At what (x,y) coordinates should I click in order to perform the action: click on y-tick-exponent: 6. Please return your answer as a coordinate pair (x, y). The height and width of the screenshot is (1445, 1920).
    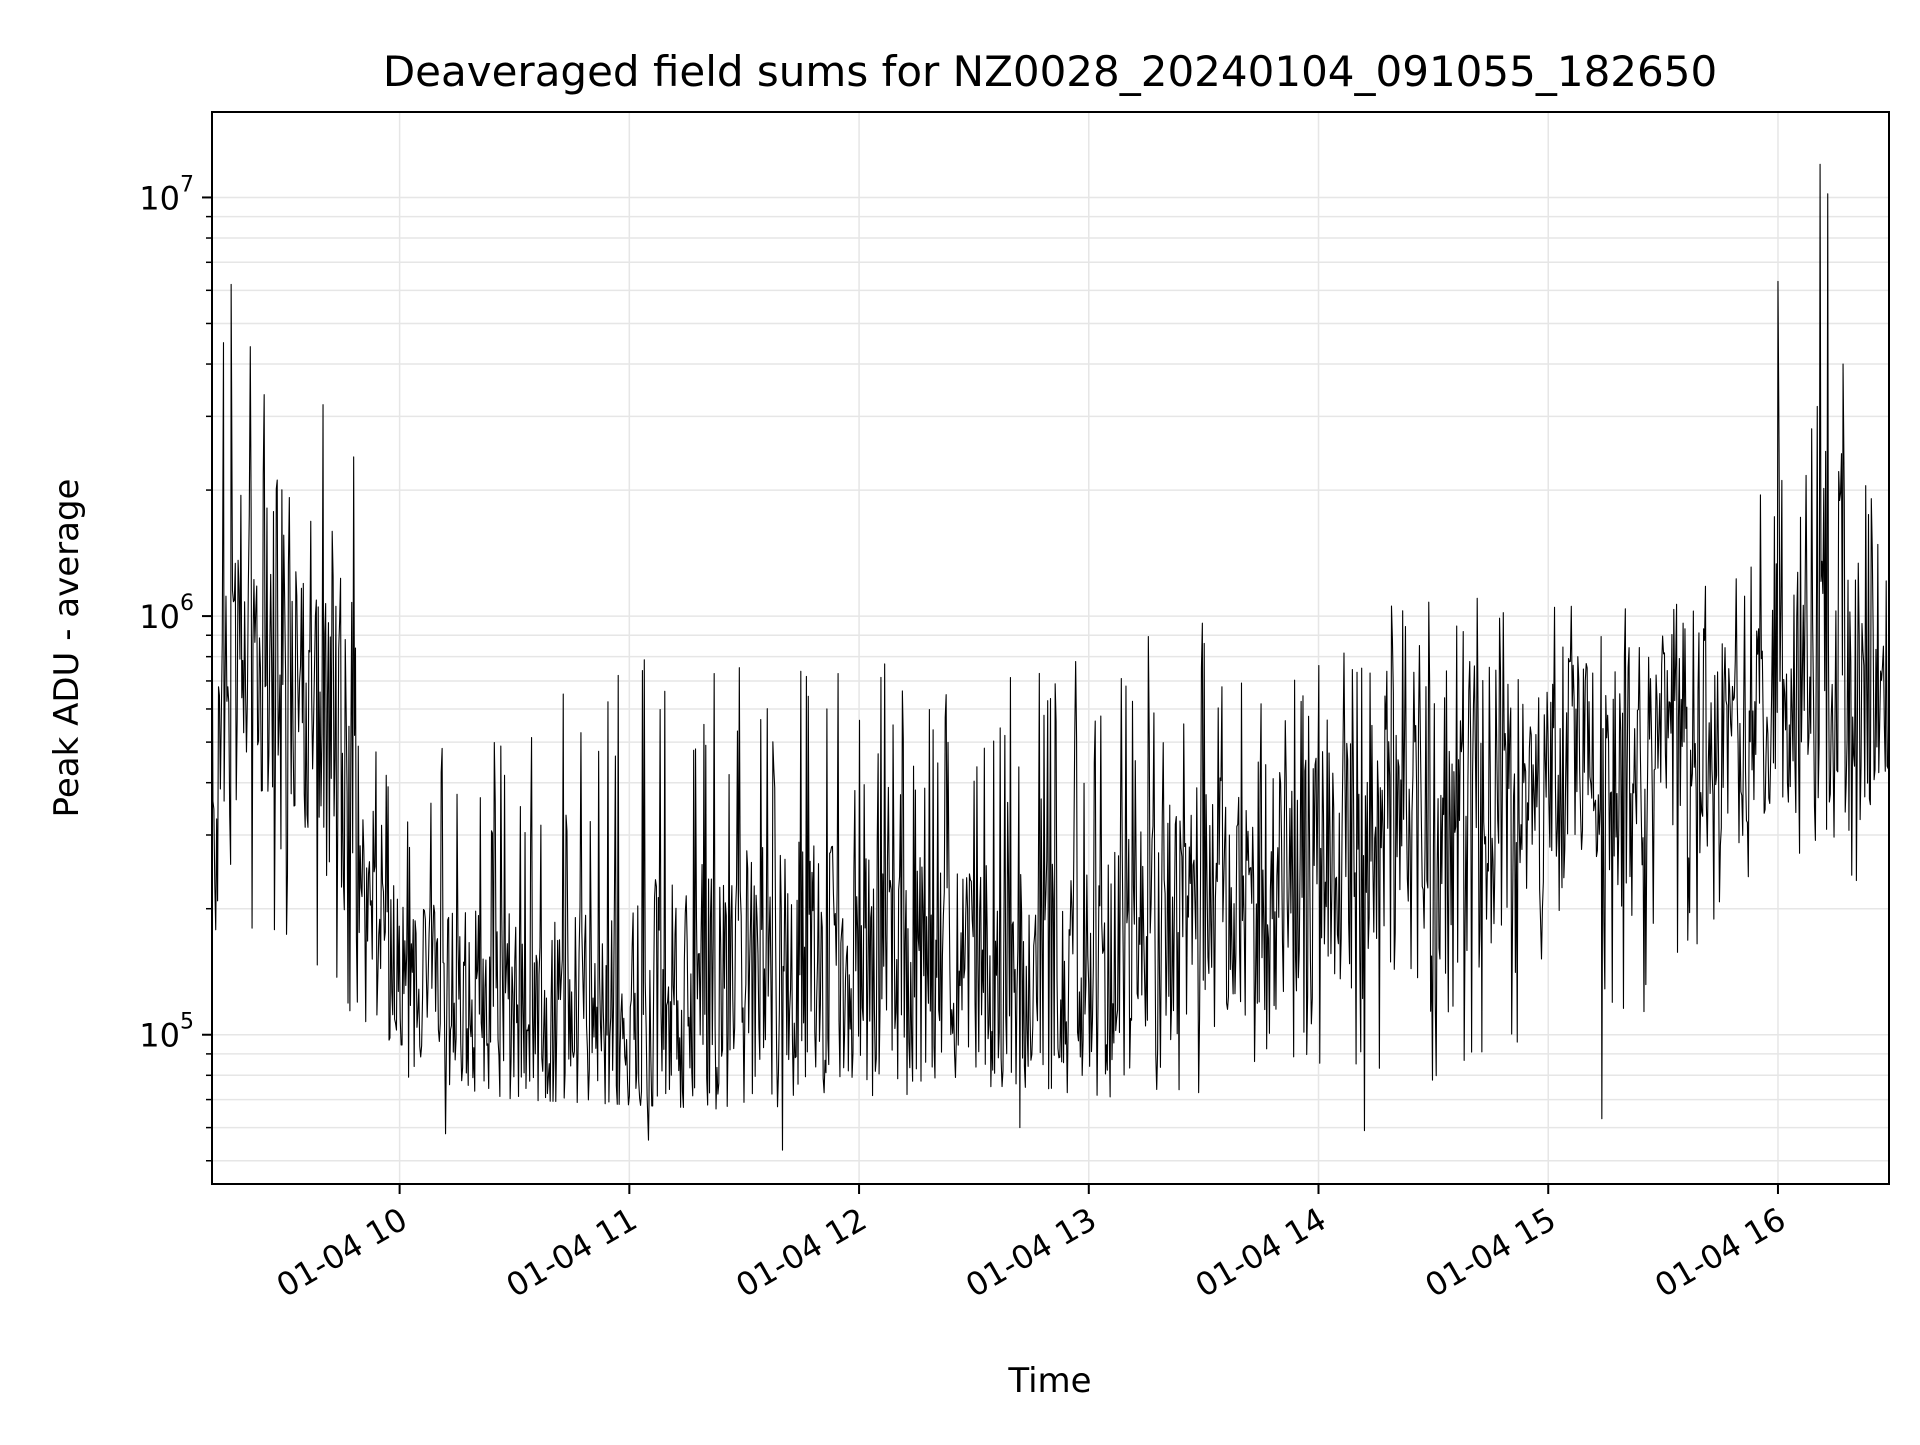
    Looking at the image, I should click on (187, 603).